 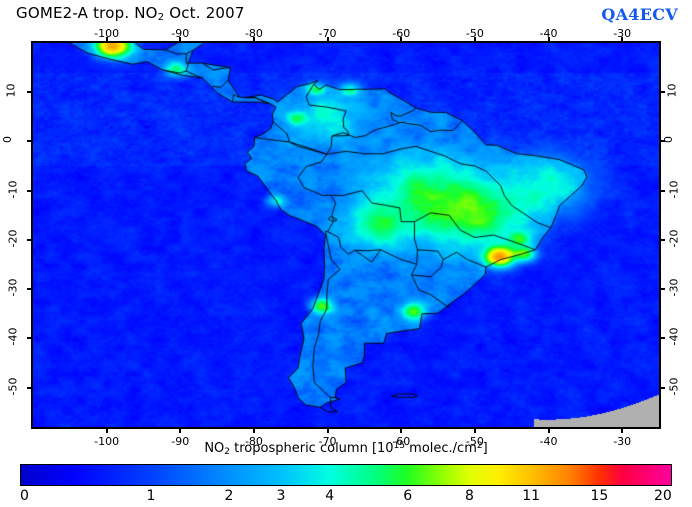 What do you see at coordinates (330, 496) in the screenshot?
I see `colorbar-tick-label: 4` at bounding box center [330, 496].